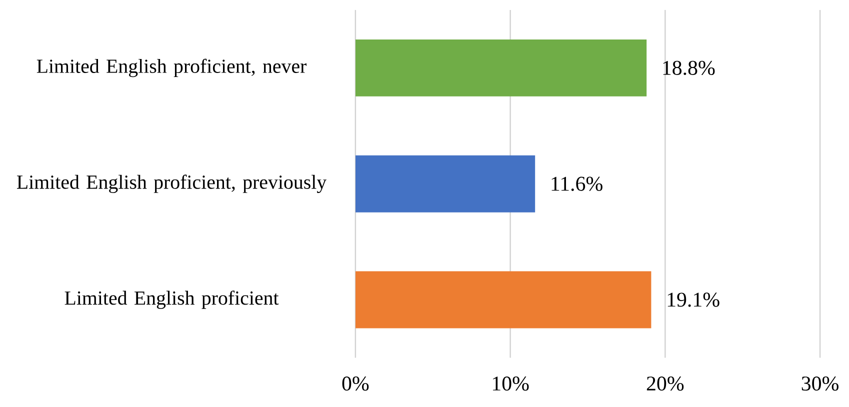 This screenshot has width=849, height=407. What do you see at coordinates (355, 383) in the screenshot?
I see `x-tick-label: 0%` at bounding box center [355, 383].